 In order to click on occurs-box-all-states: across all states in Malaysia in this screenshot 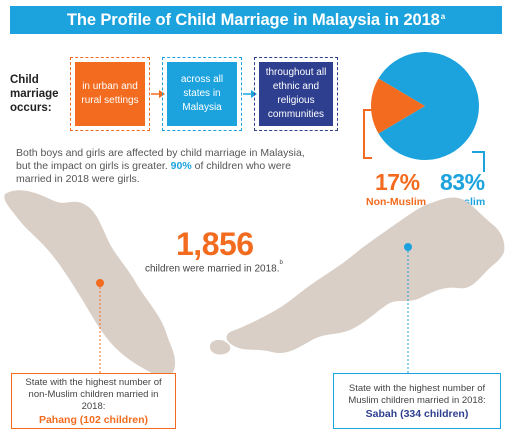, I will do `click(202, 94)`.